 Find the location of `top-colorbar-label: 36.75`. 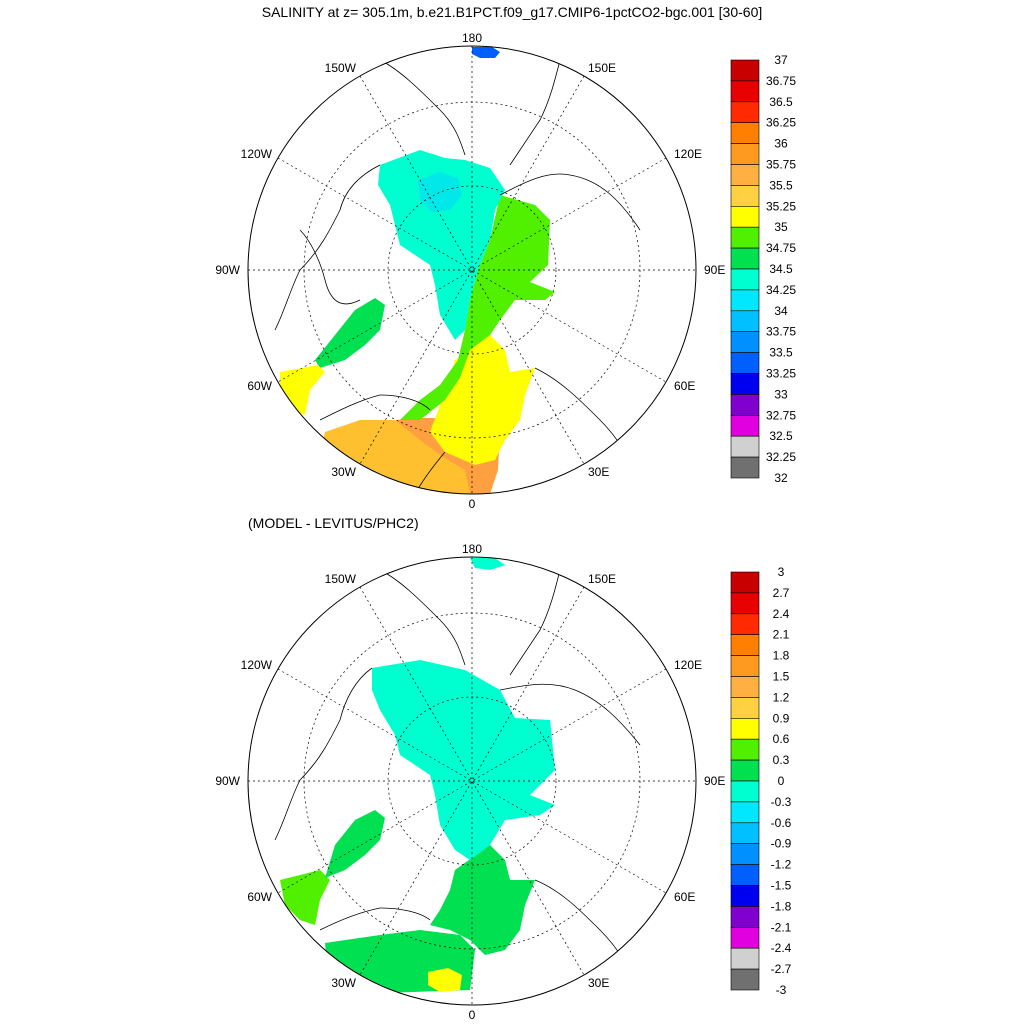

top-colorbar-label: 36.75 is located at coordinates (781, 81).